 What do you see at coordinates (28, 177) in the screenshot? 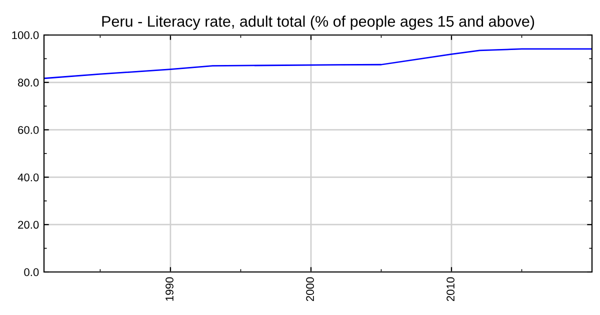
I see `y-tick-label: 40.0` at bounding box center [28, 177].